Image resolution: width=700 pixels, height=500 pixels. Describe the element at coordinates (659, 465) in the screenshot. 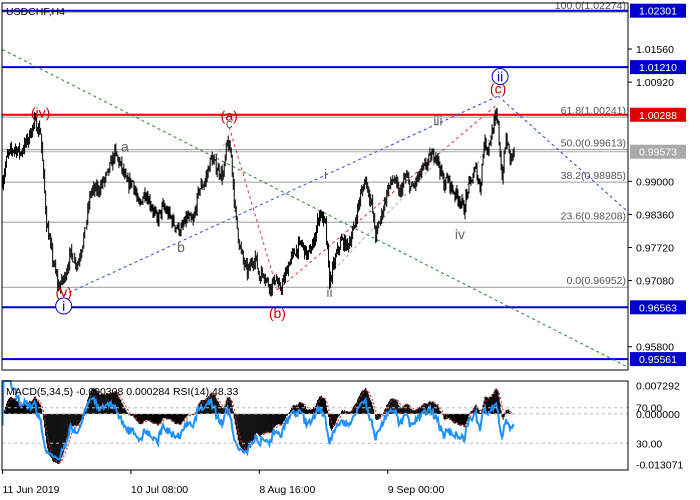

I see `macd-axis-label: -0.013071` at that location.